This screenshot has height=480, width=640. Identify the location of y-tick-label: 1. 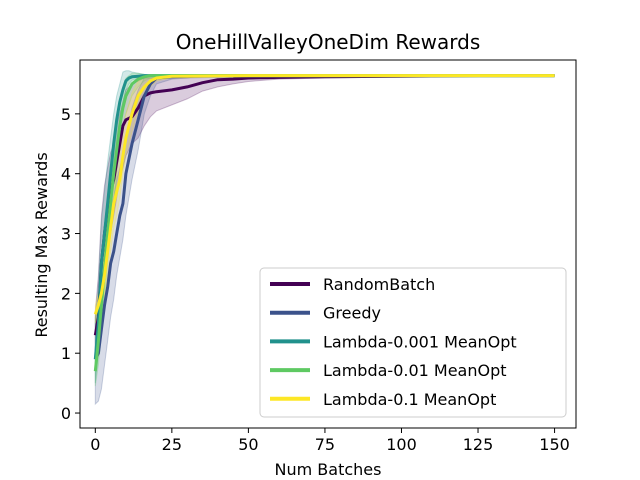
(66, 353).